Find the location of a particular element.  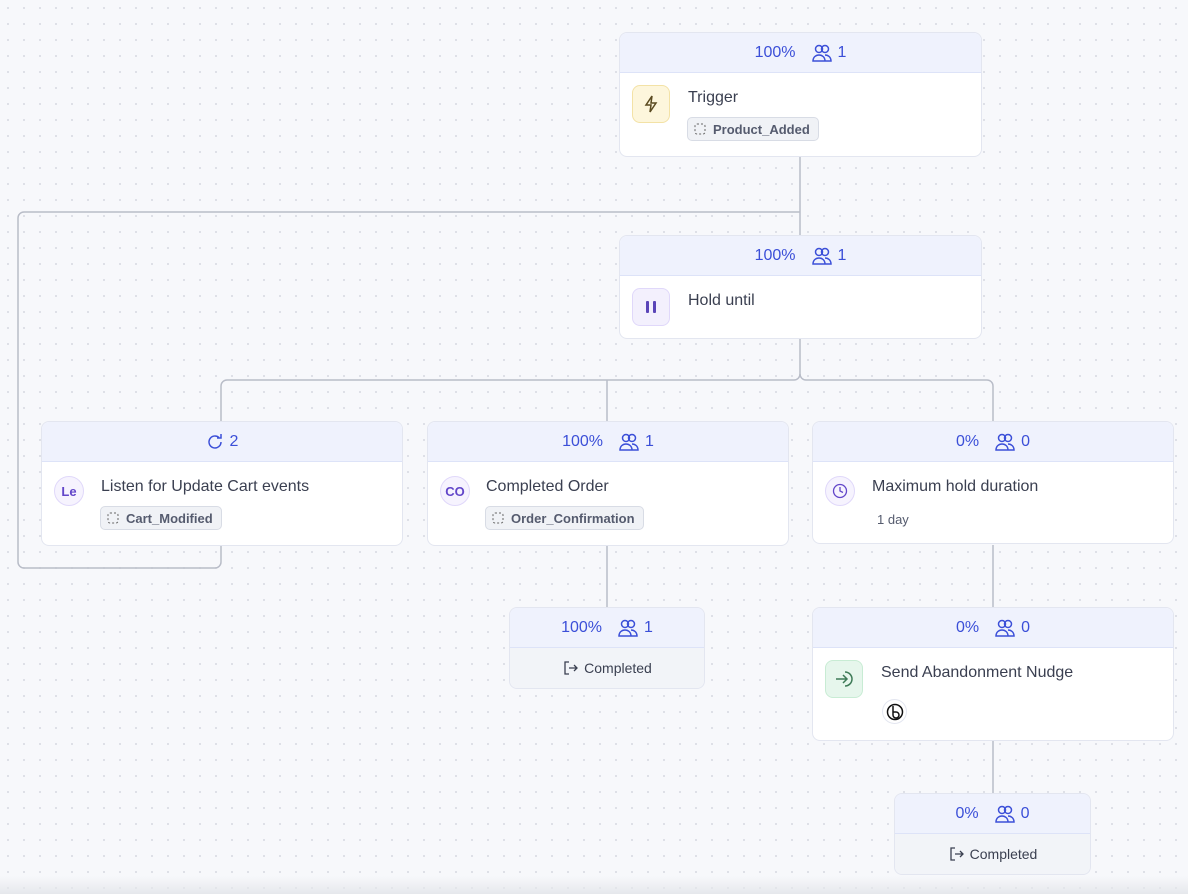

event-chip: Product_Added is located at coordinates (753, 129).